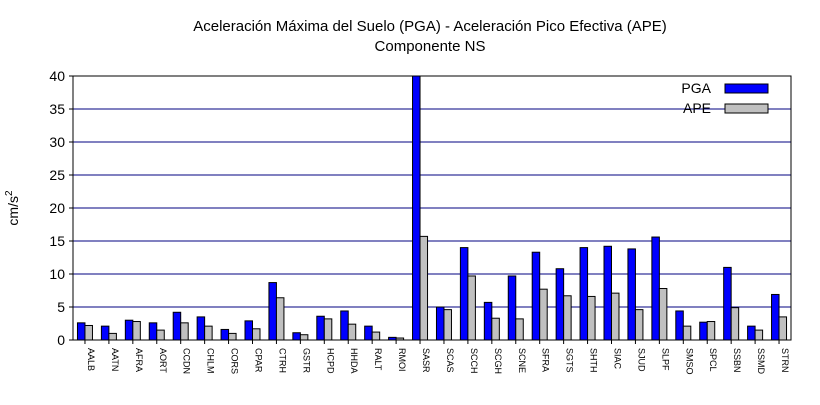  I want to click on x-tick-label: AATN, so click(115, 359).